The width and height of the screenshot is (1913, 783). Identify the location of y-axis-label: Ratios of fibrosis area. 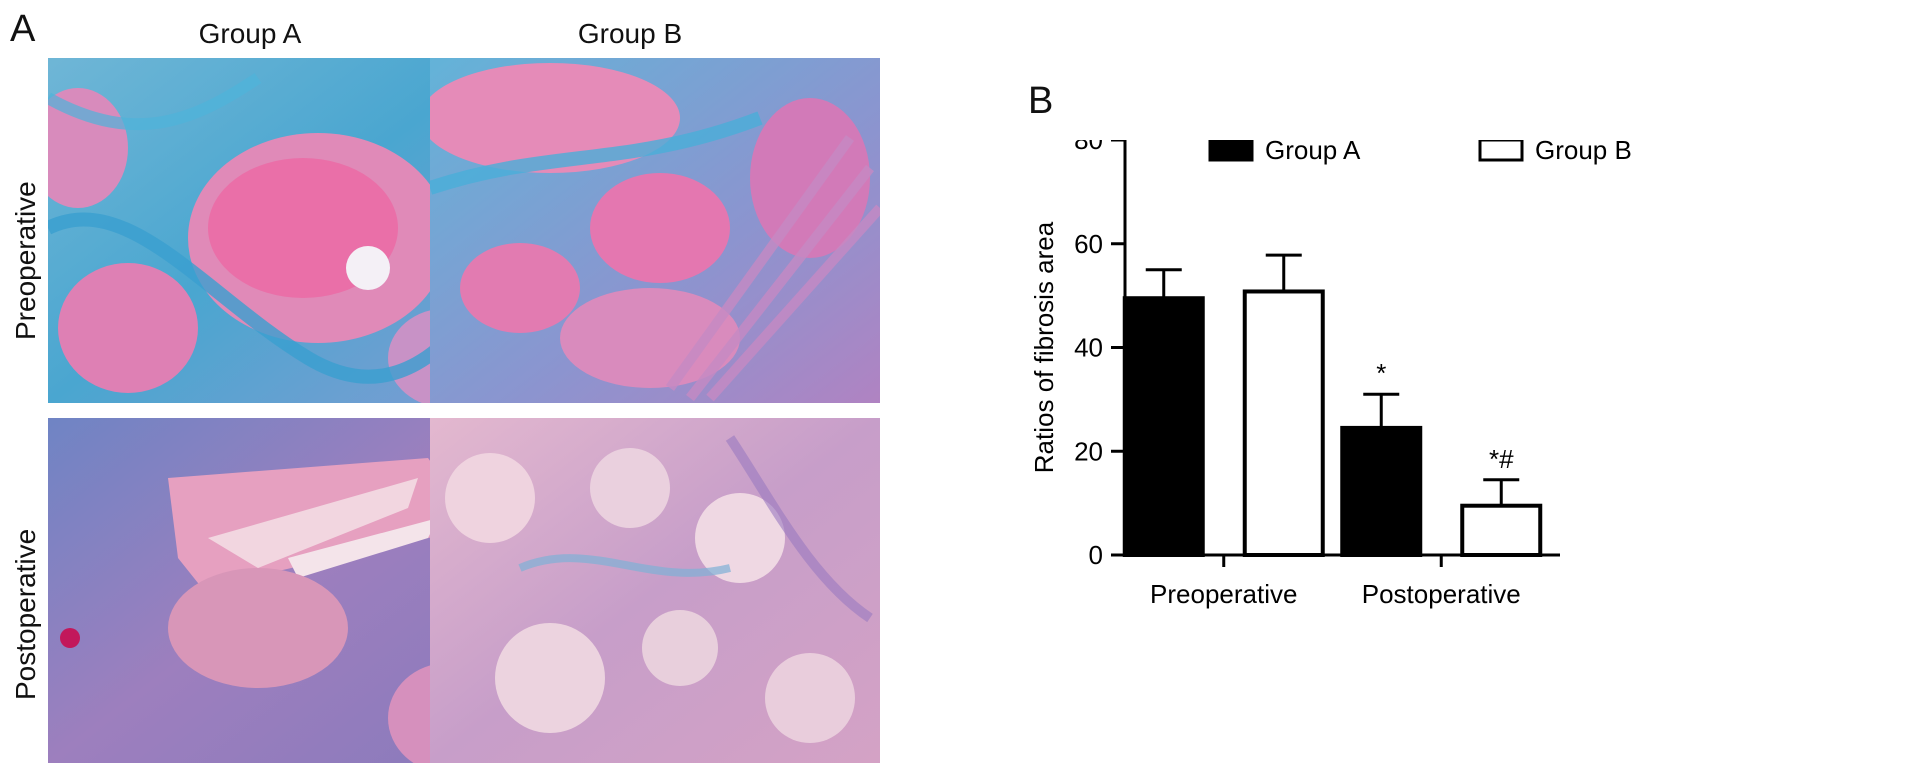
(1044, 347).